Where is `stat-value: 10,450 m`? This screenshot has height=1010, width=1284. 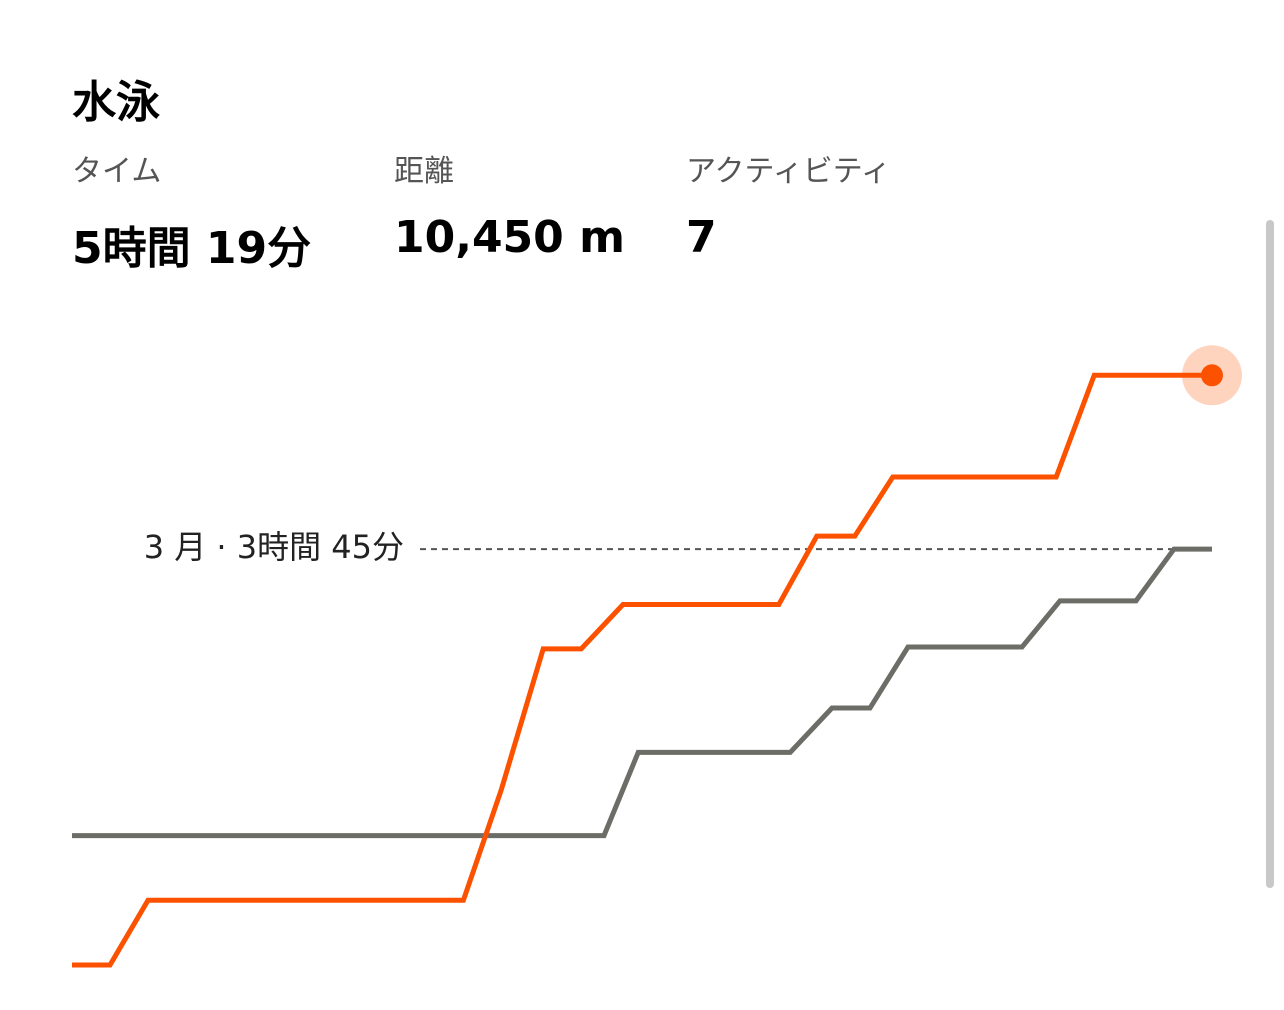
stat-value: 10,450 m is located at coordinates (509, 237).